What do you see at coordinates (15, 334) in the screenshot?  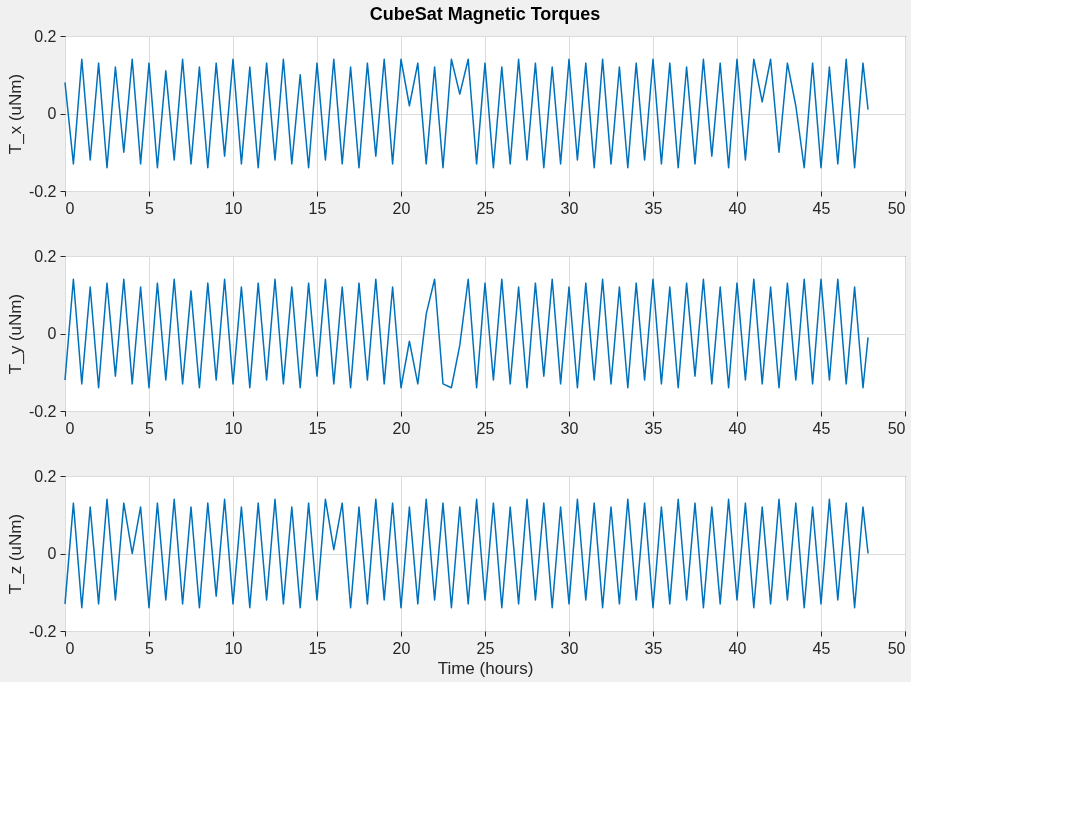 I see `y-axis-title: T_y (uNm)` at bounding box center [15, 334].